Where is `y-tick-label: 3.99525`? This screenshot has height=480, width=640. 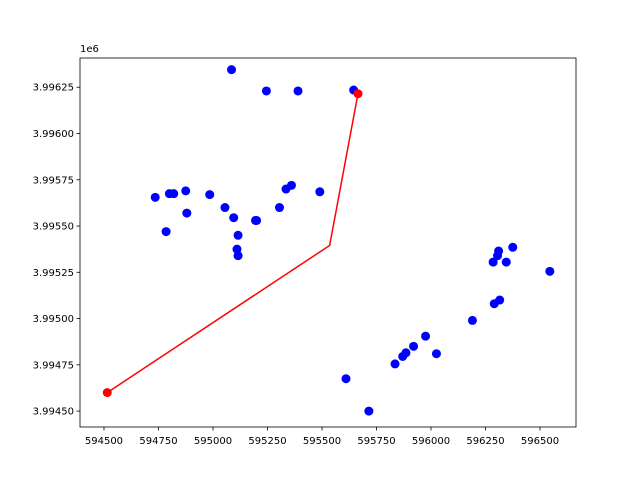
y-tick-label: 3.99525 is located at coordinates (53, 273).